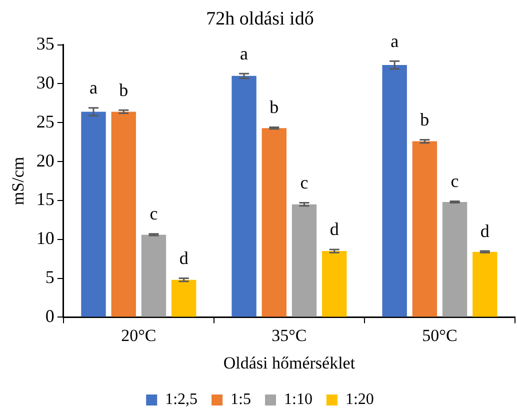  I want to click on y-tick-label: 15, so click(45, 199).